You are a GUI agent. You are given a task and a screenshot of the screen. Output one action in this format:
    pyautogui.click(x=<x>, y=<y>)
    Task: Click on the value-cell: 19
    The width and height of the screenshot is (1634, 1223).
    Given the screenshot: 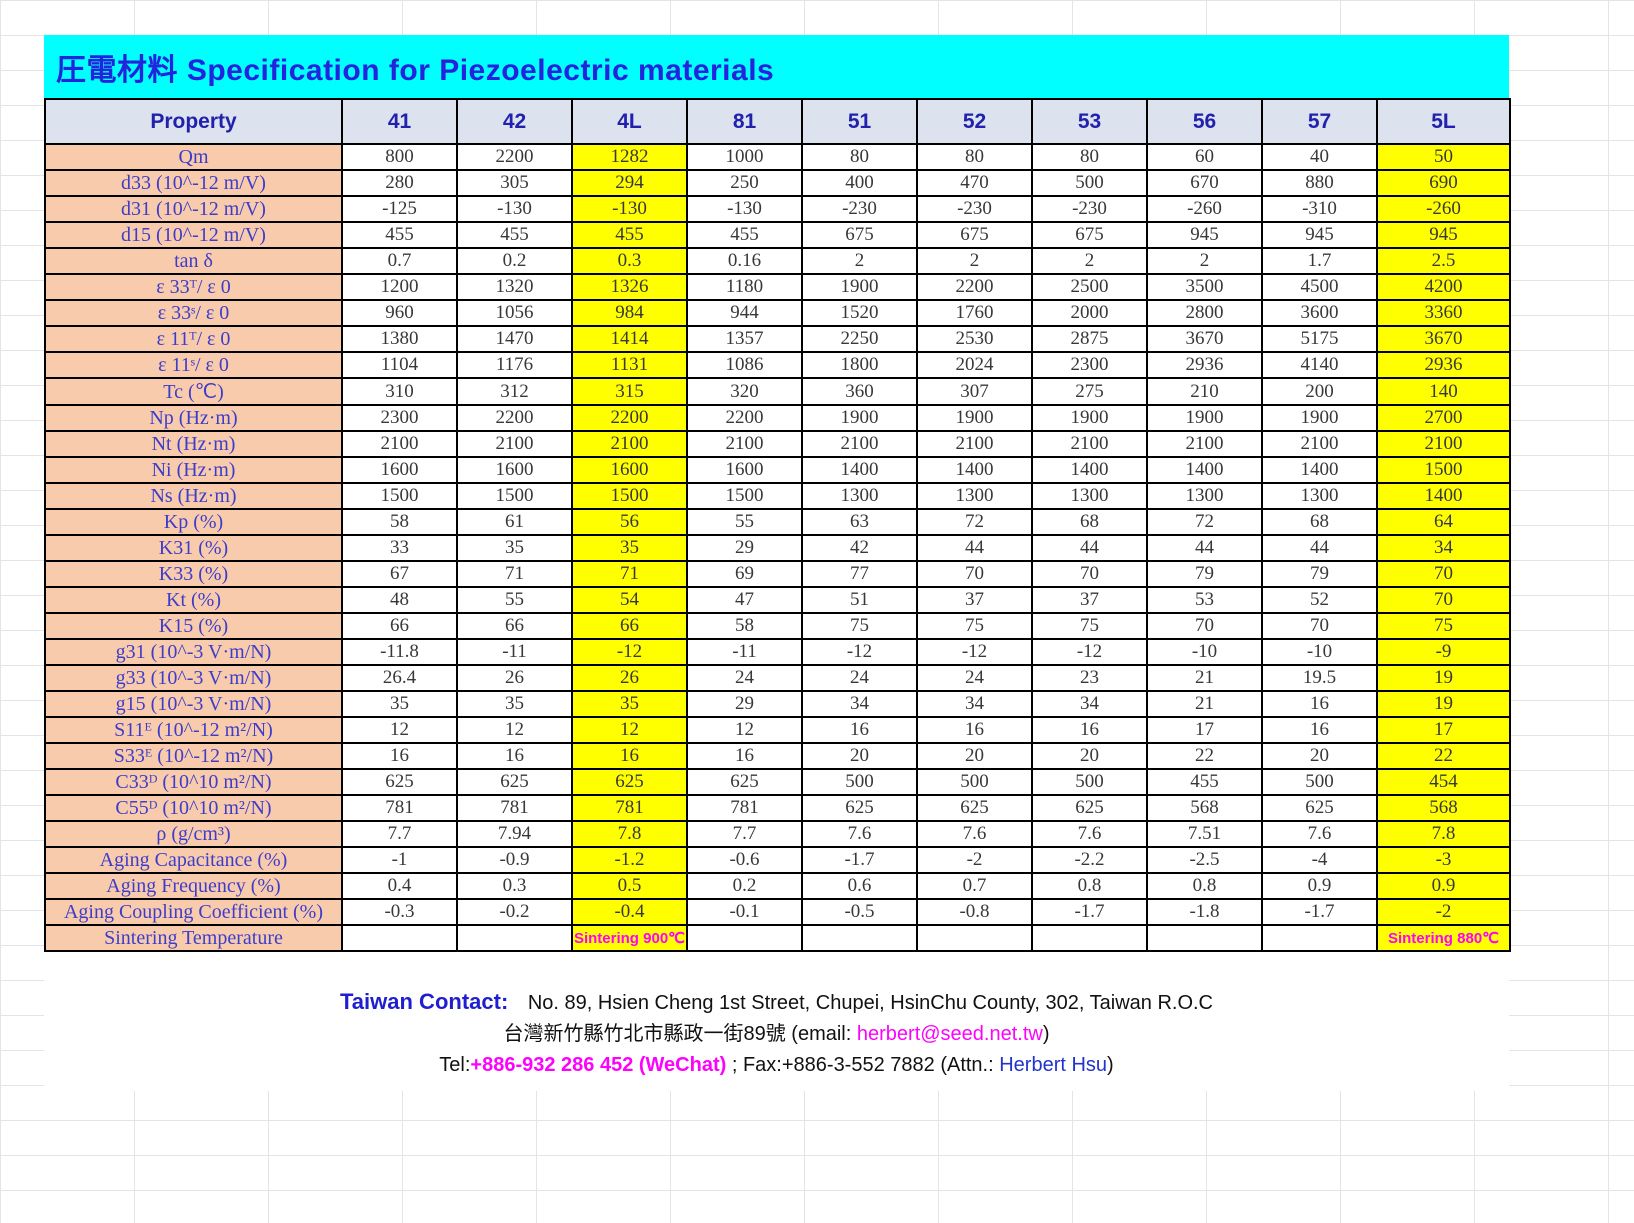 What is the action you would take?
    pyautogui.click(x=1443, y=704)
    